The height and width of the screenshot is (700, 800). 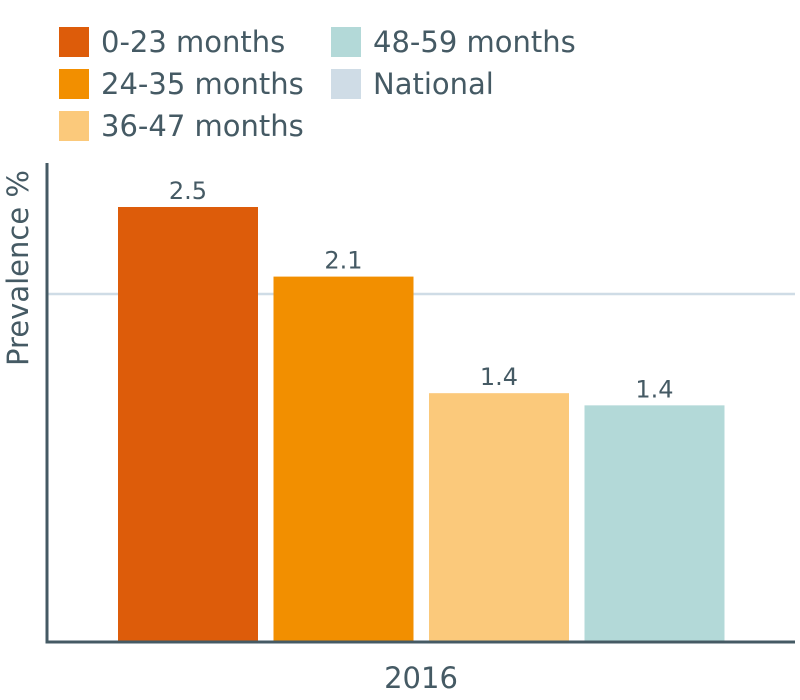 I want to click on legend-swatch-48-59-months, so click(x=346, y=42).